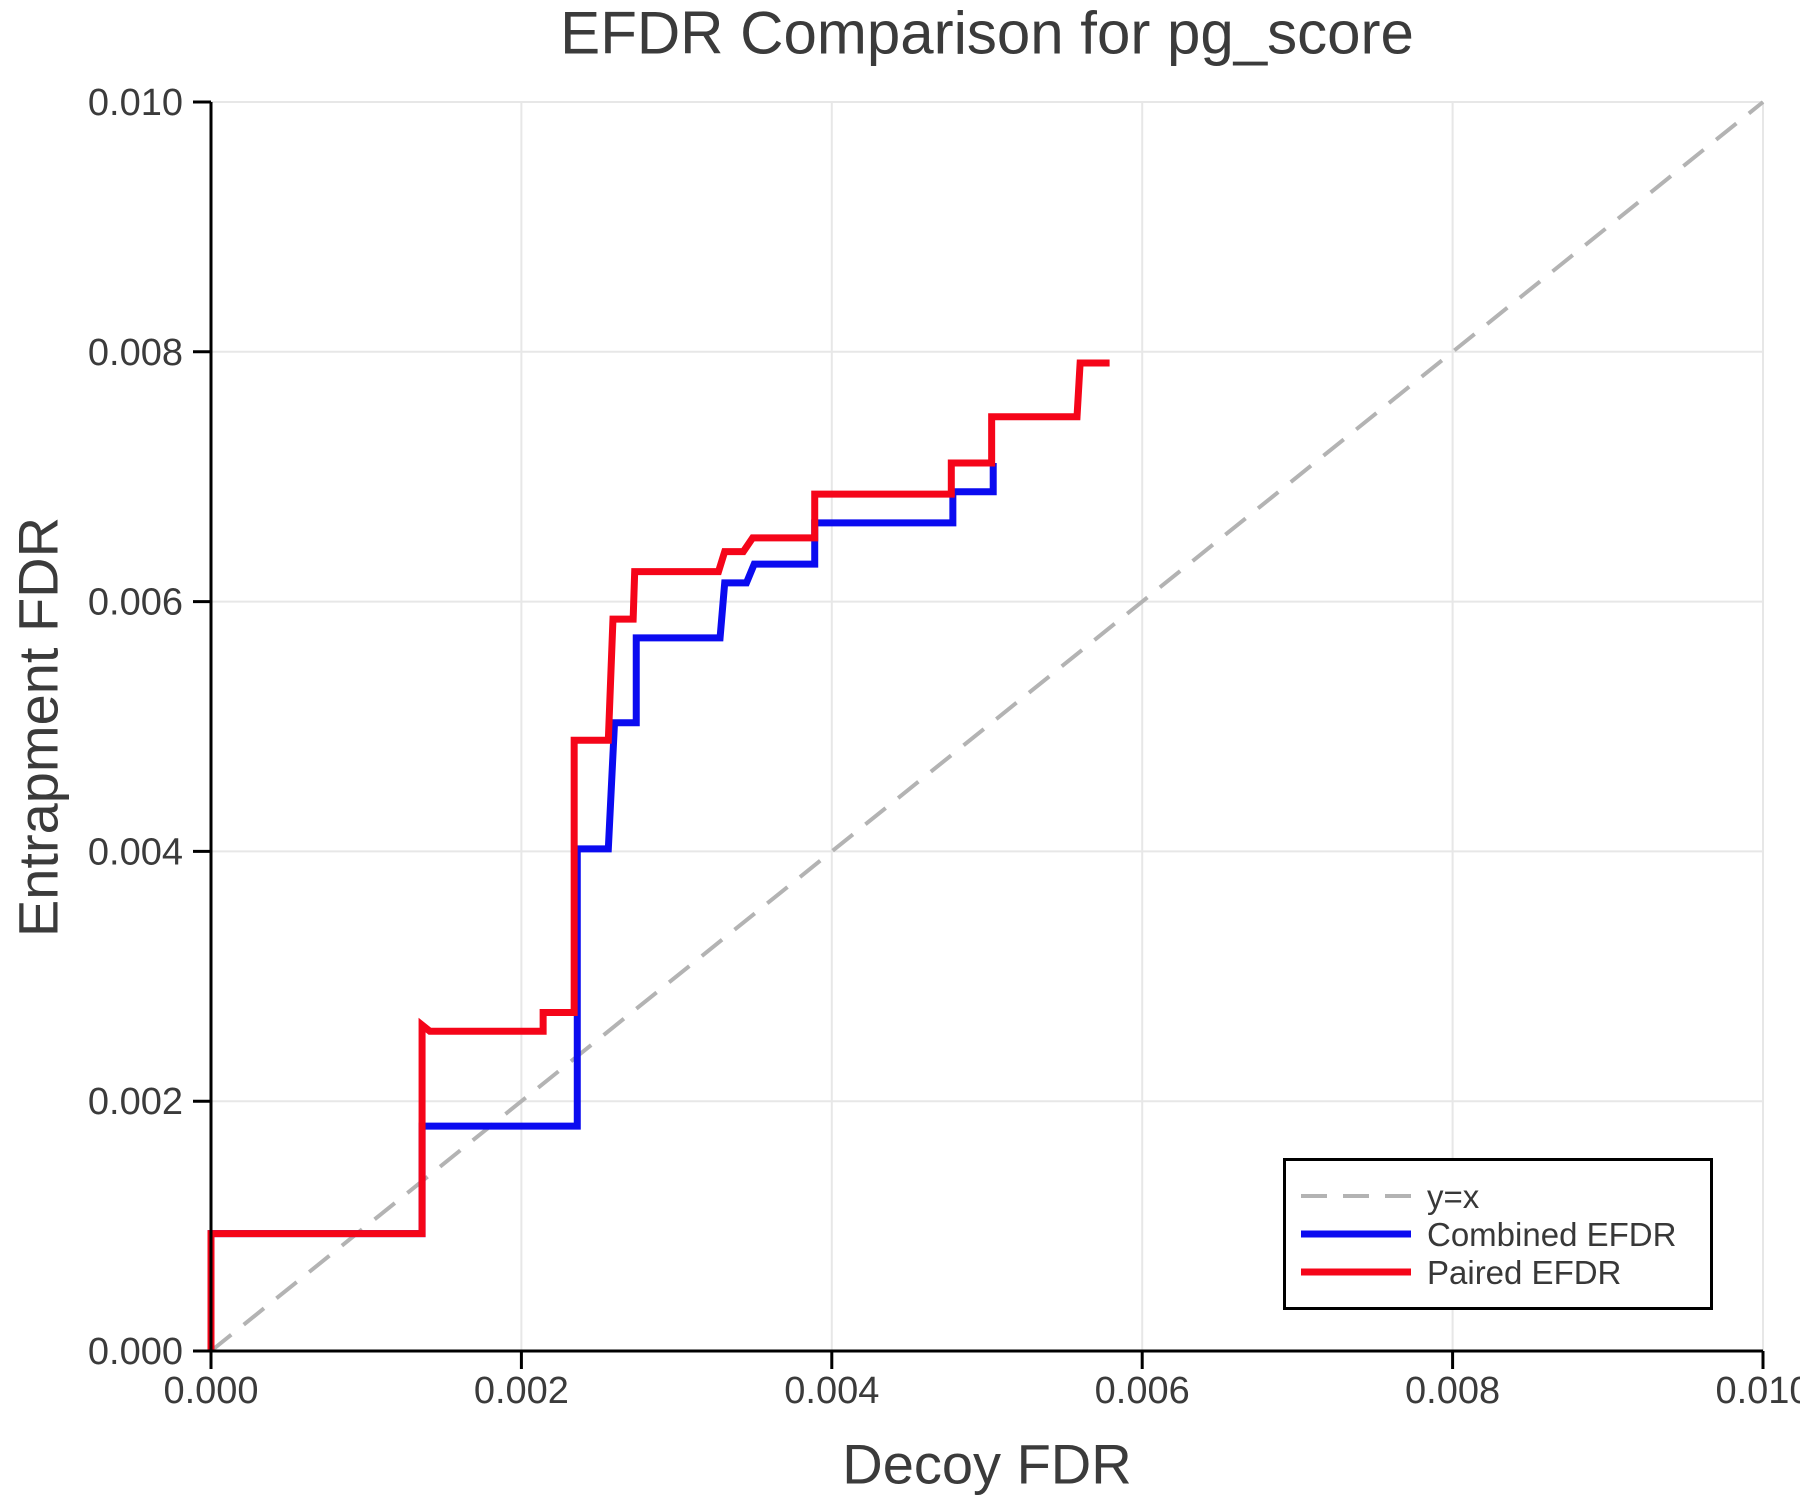 This screenshot has height=1500, width=1800. Describe the element at coordinates (135, 353) in the screenshot. I see `y-tick-label: 0.008` at that location.